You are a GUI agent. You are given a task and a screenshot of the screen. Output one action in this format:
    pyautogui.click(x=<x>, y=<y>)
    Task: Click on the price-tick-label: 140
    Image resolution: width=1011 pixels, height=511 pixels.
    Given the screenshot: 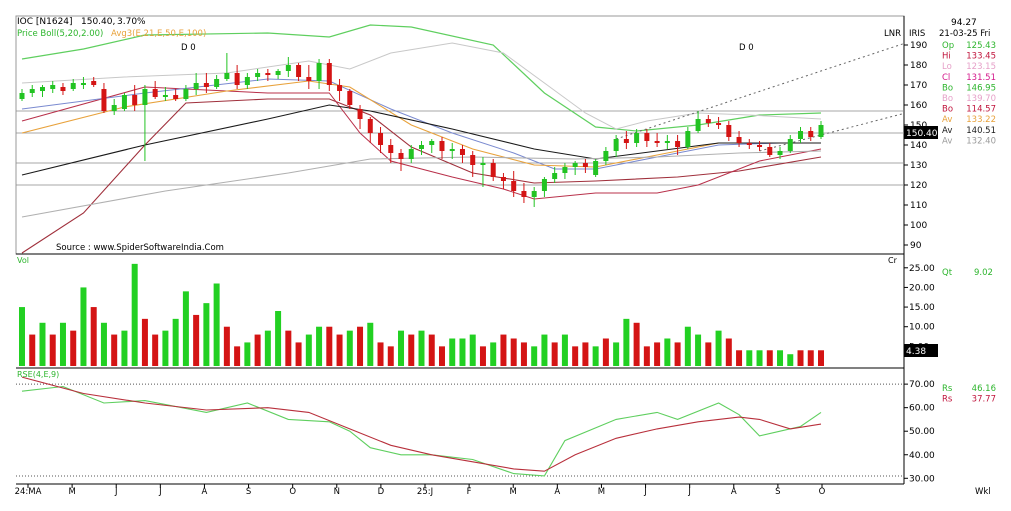 What is the action you would take?
    pyautogui.click(x=918, y=146)
    